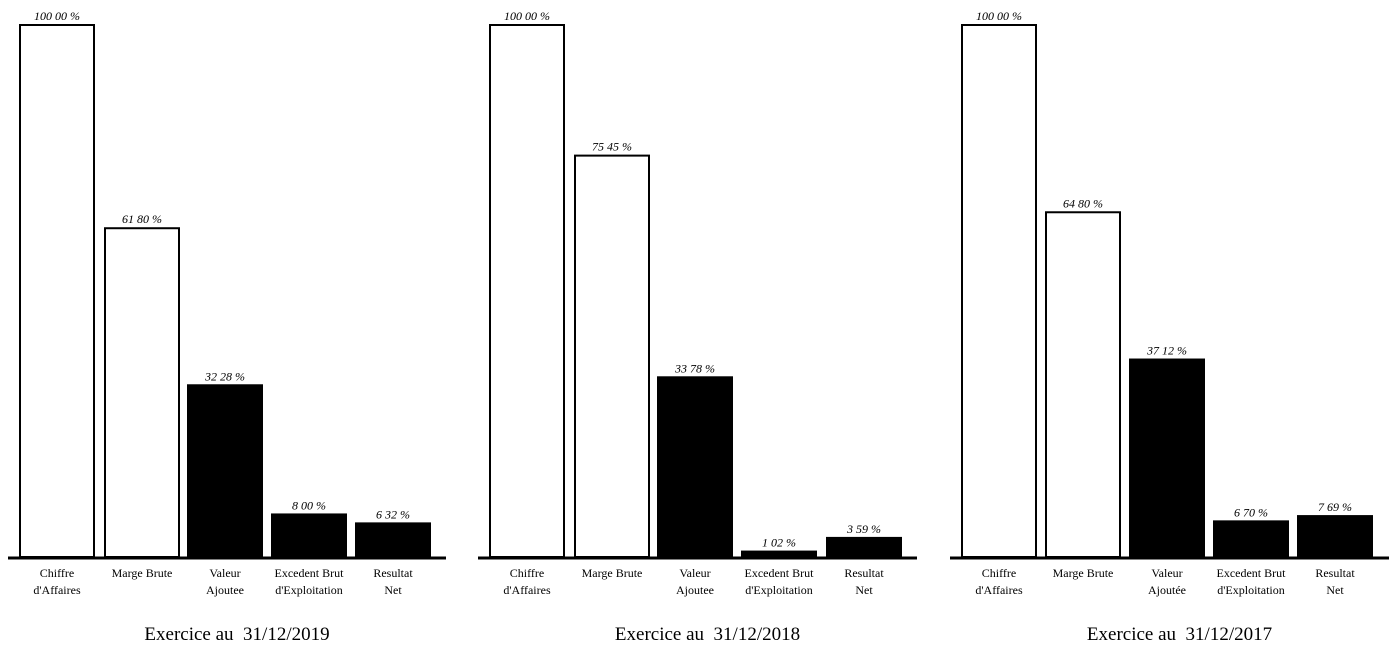  What do you see at coordinates (612, 147) in the screenshot?
I see `data-label: 75 45 %` at bounding box center [612, 147].